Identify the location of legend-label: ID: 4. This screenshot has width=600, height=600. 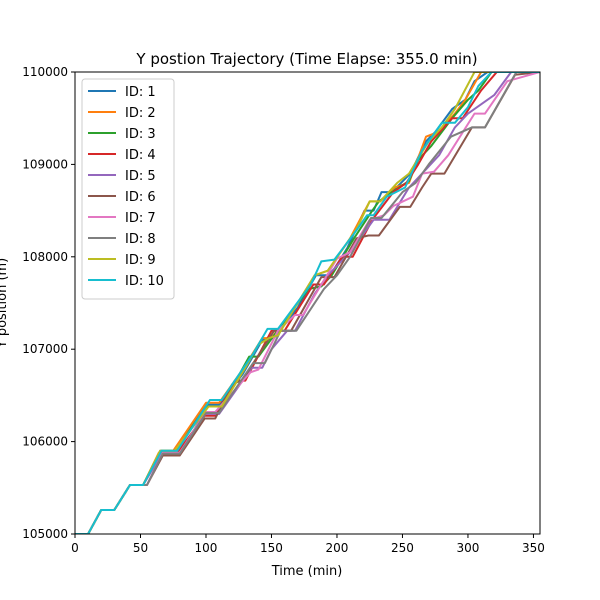
(140, 155).